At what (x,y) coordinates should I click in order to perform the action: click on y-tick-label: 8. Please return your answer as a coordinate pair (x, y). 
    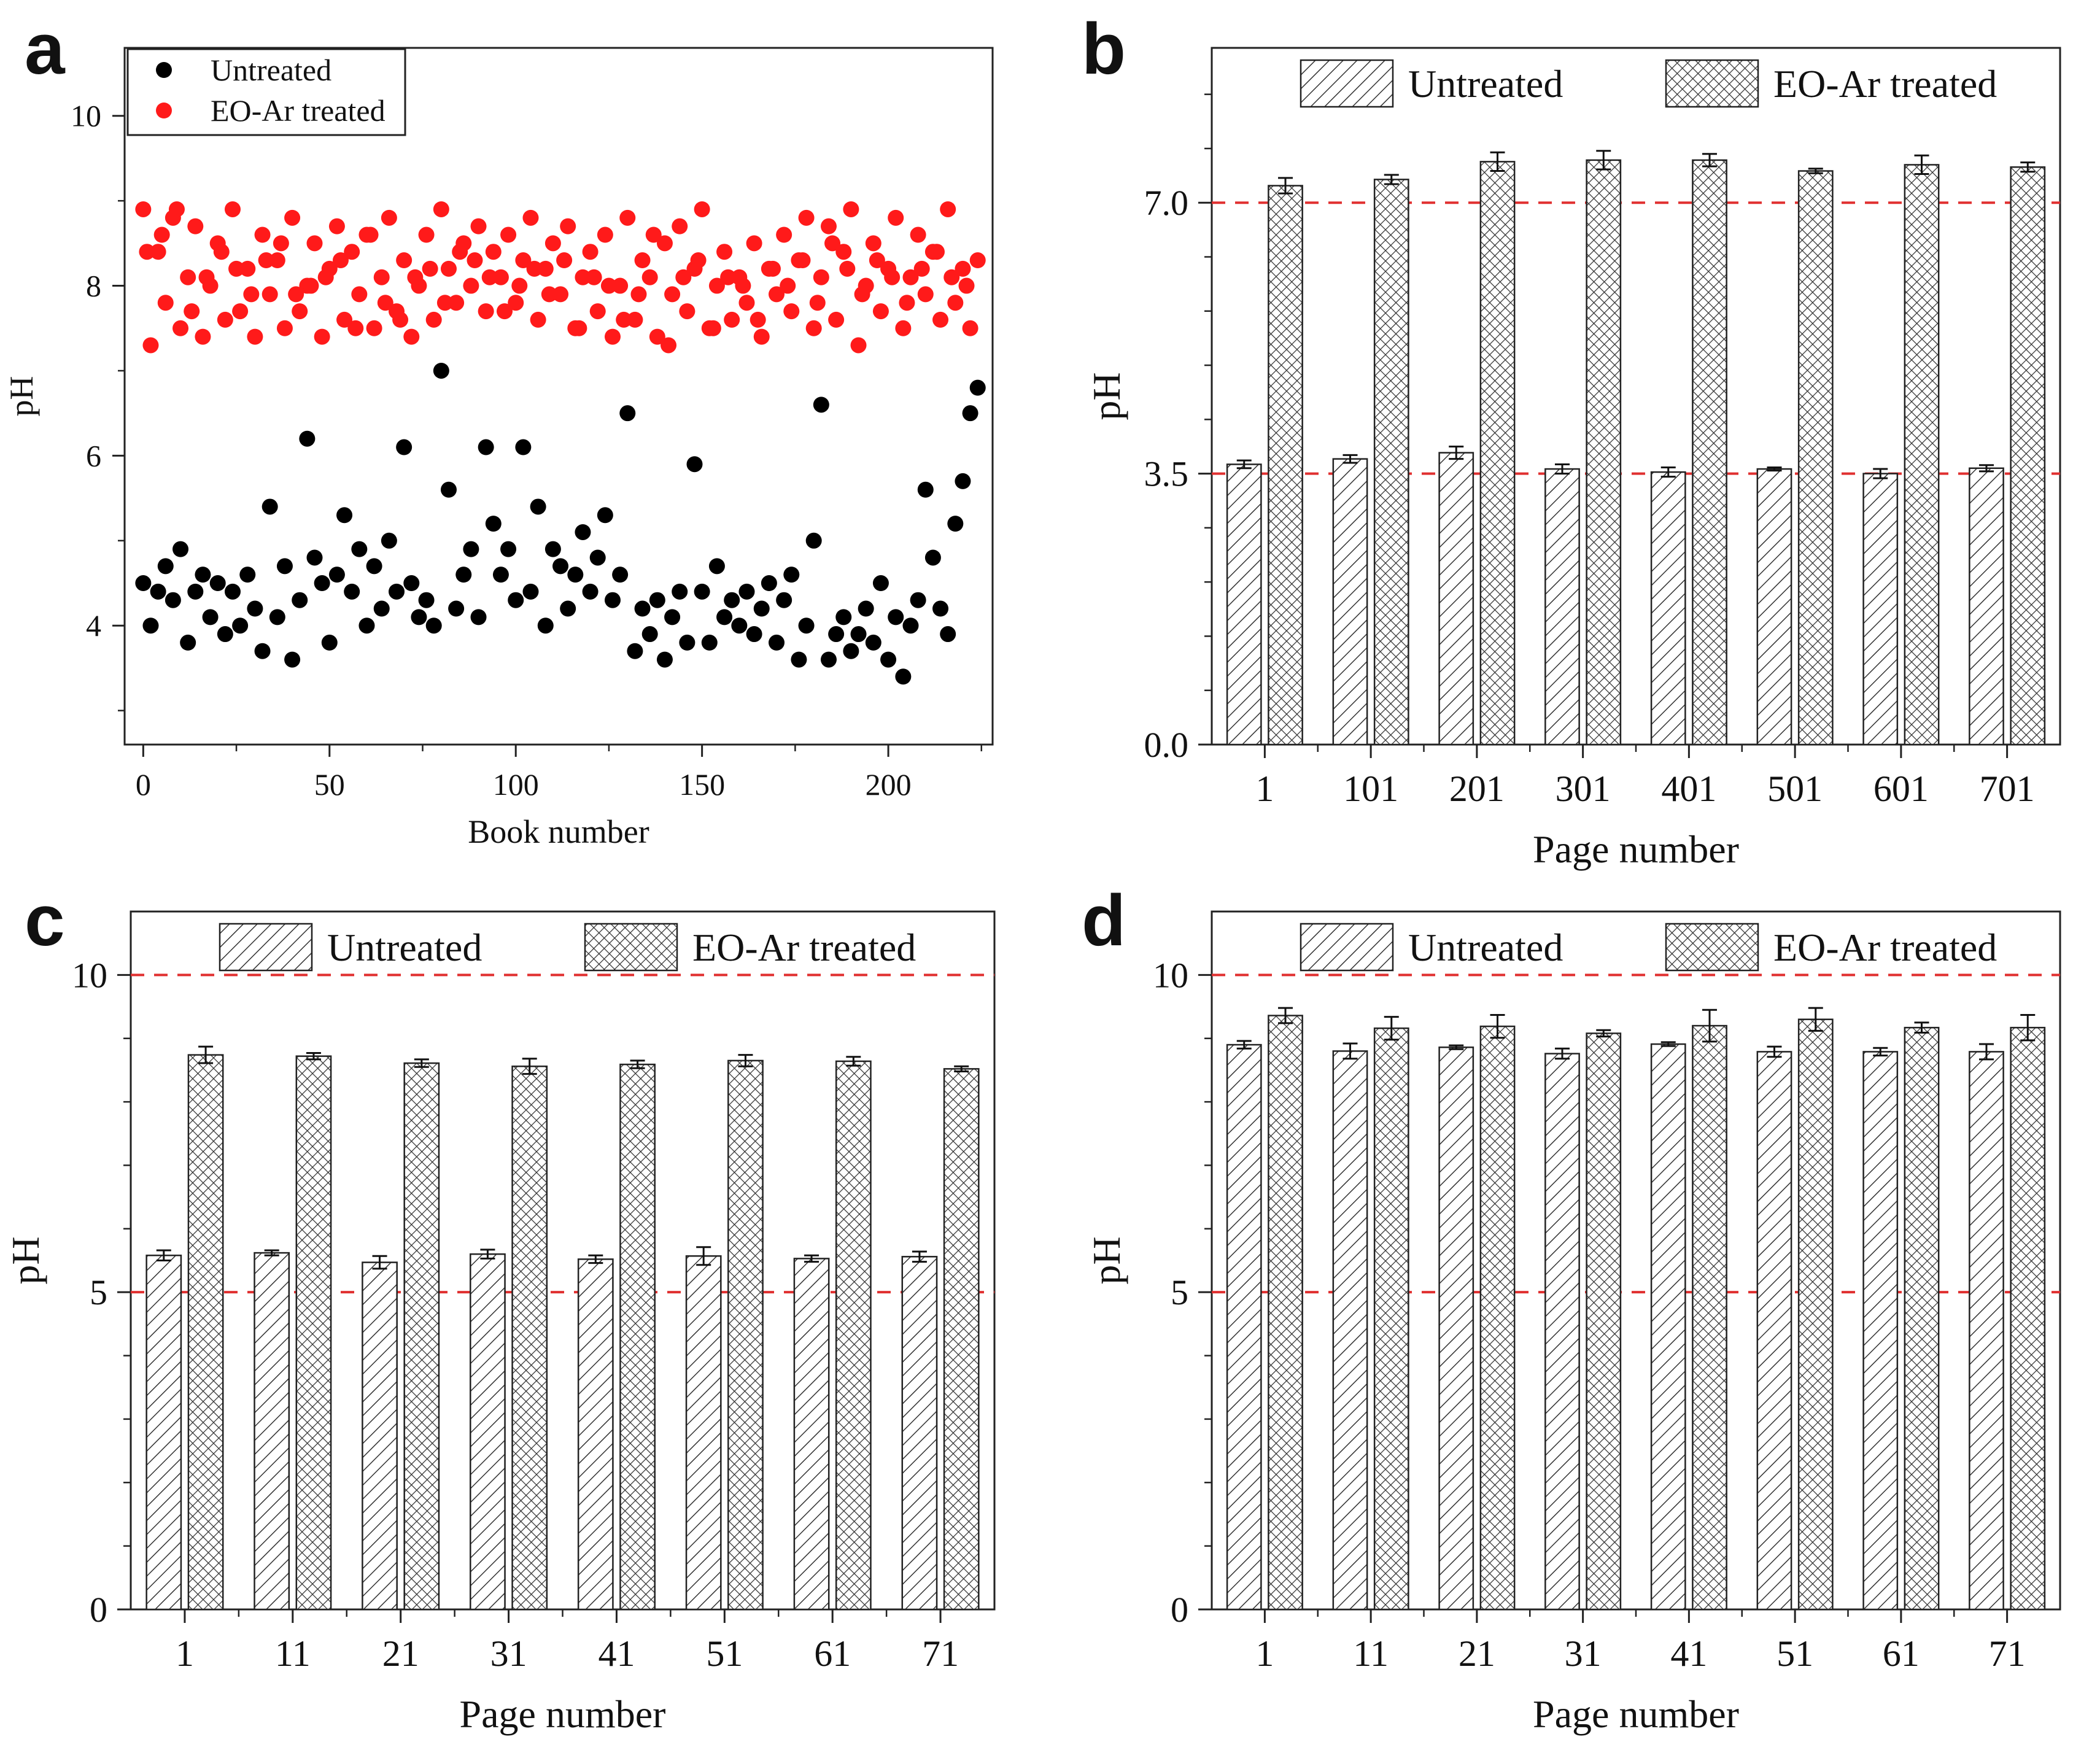
    Looking at the image, I should click on (93, 286).